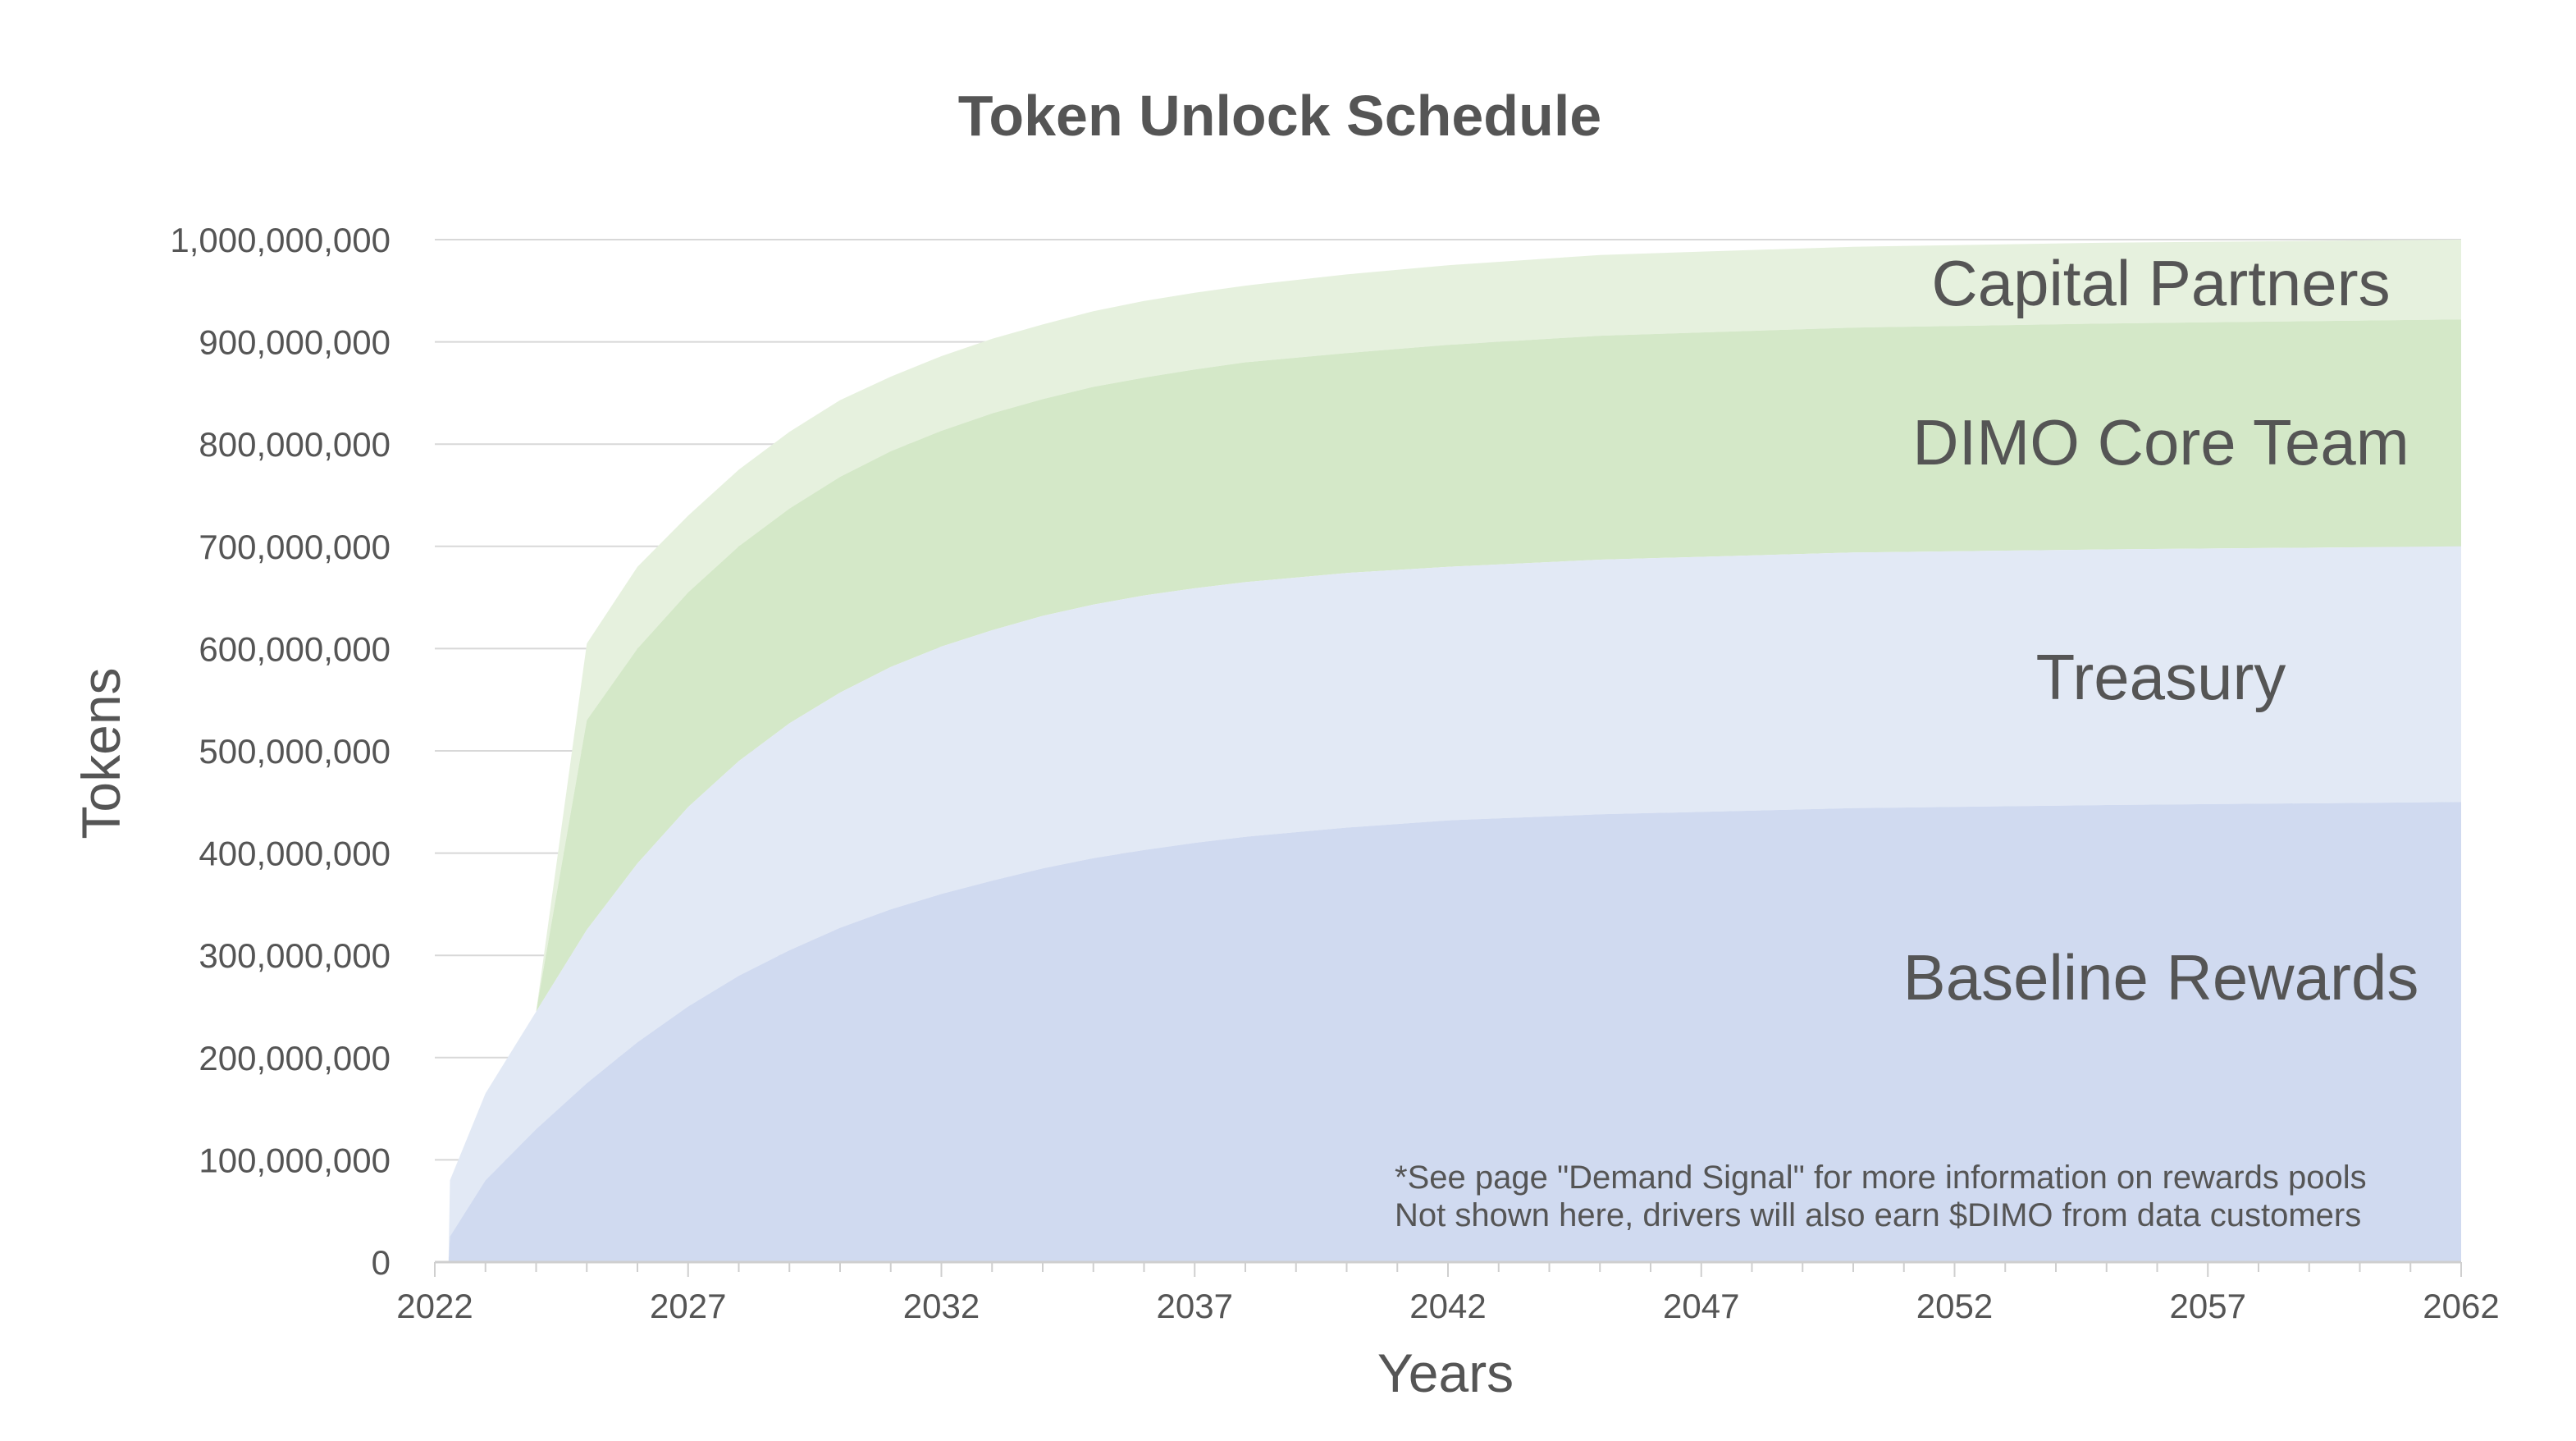 The width and height of the screenshot is (2576, 1441). What do you see at coordinates (295, 547) in the screenshot?
I see `y-tick-label: 700,000,000` at bounding box center [295, 547].